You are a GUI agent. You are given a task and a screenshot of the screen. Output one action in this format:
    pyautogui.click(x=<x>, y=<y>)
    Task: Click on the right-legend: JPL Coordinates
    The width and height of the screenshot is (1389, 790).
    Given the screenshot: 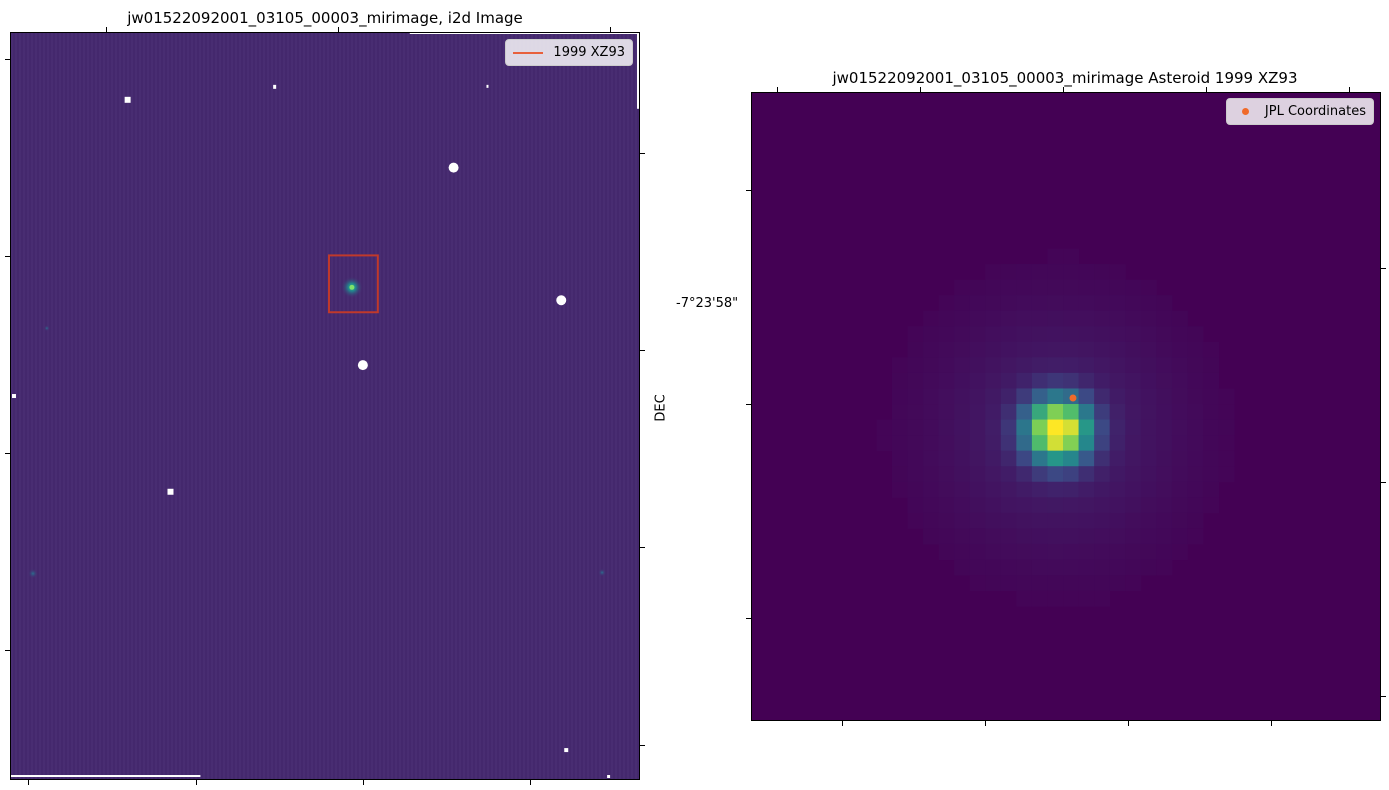 What is the action you would take?
    pyautogui.click(x=1299, y=111)
    